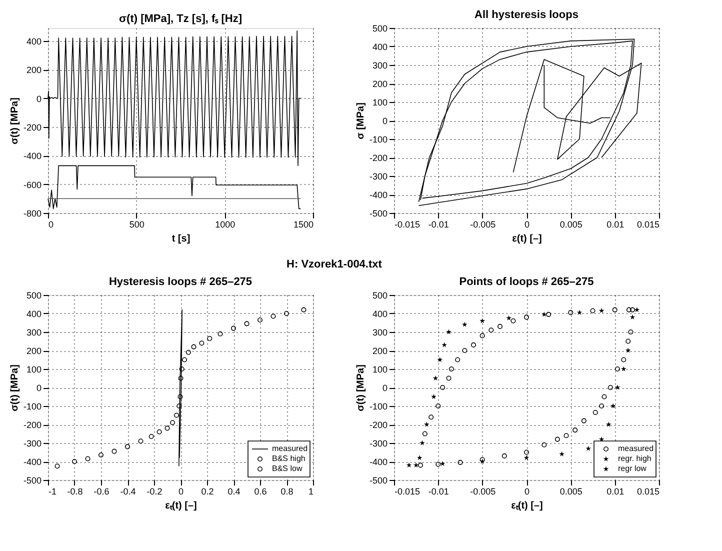  I want to click on chart-title: Hysteresis loops # 265–275, so click(180, 282).